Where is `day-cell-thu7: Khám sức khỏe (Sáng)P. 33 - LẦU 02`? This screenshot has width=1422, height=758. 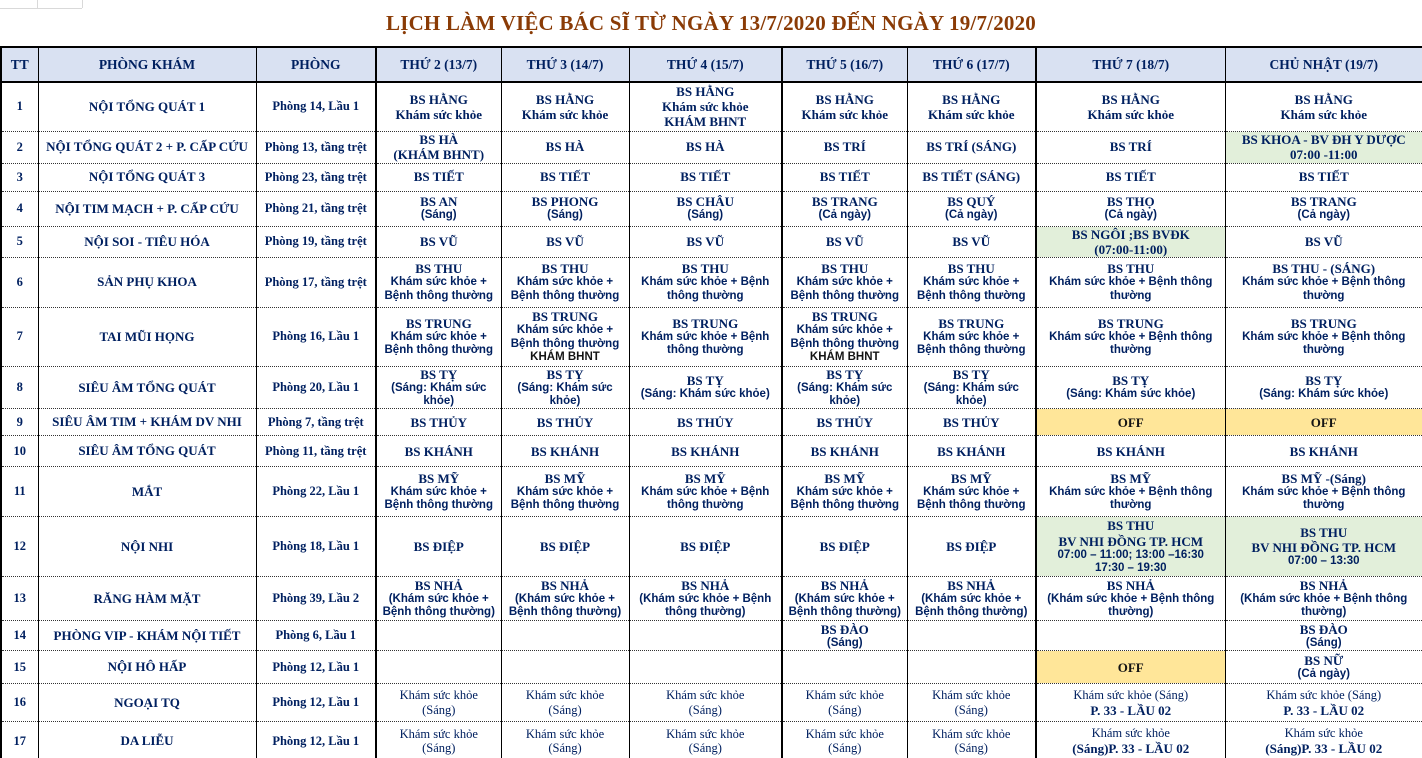 day-cell-thu7: Khám sức khỏe (Sáng)P. 33 - LẦU 02 is located at coordinates (1130, 739).